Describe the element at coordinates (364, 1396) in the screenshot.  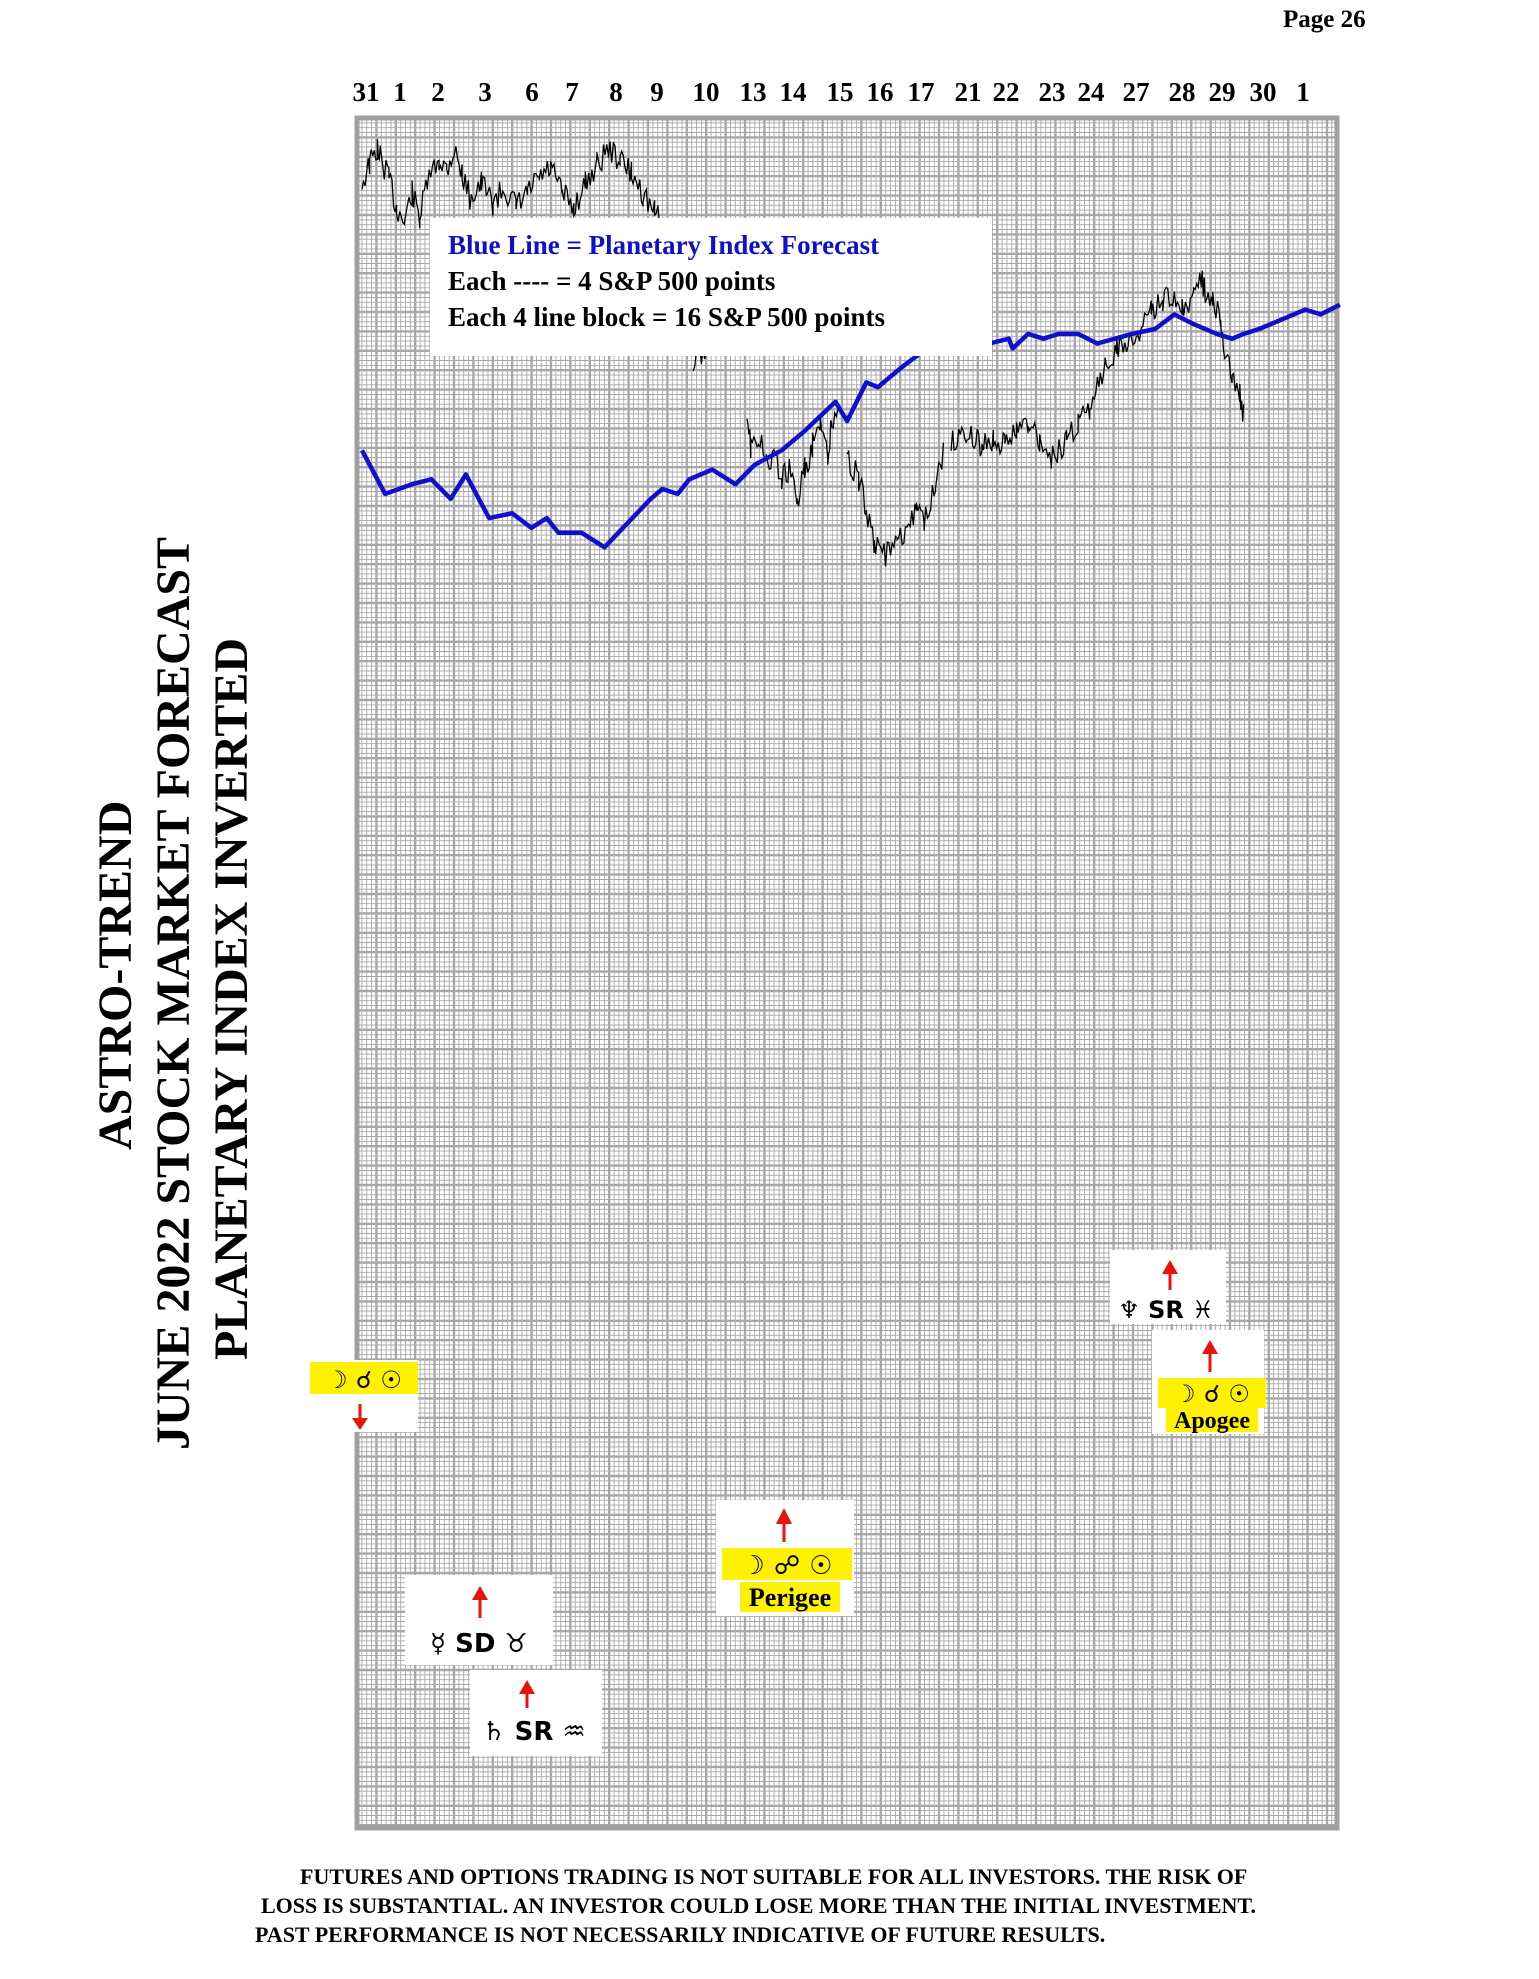
I see `annotation-new-moon-start: ☽ ☌ ☉` at that location.